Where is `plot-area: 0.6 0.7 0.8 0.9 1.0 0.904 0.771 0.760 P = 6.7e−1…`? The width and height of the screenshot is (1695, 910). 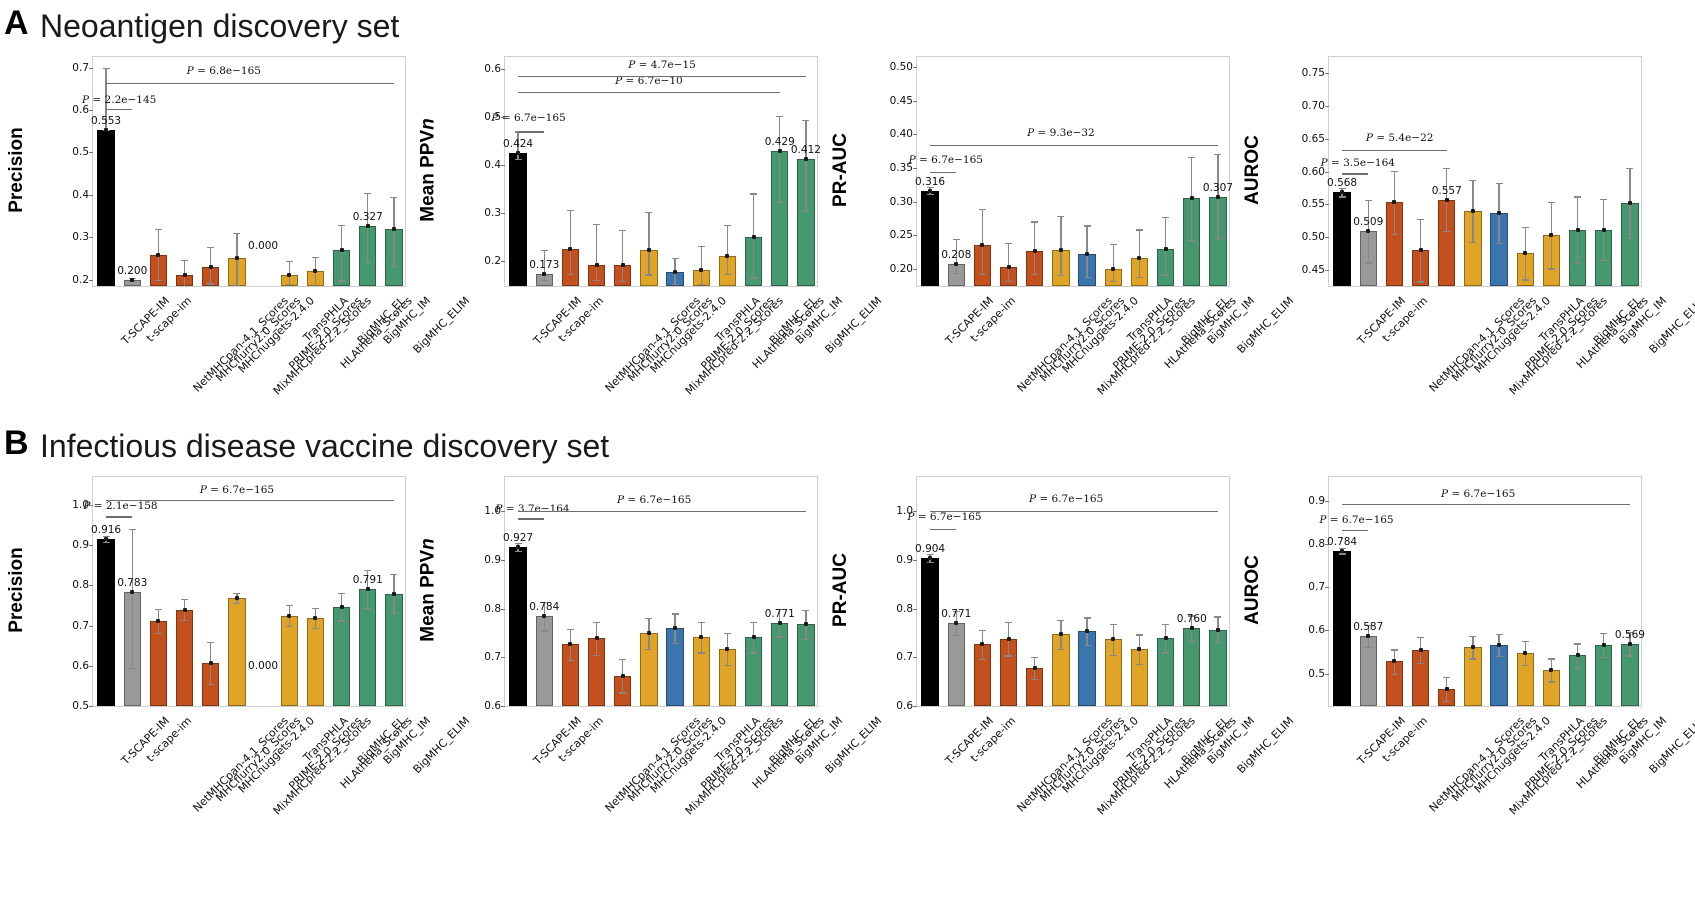
plot-area: 0.6 0.7 0.8 0.9 1.0 0.904 0.771 0.760 P = 6.7e−1… is located at coordinates (1050, 594).